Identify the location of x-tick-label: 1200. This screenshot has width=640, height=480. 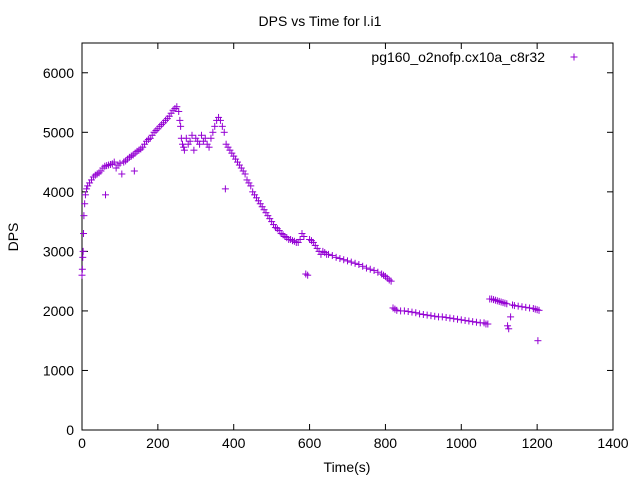
(537, 443).